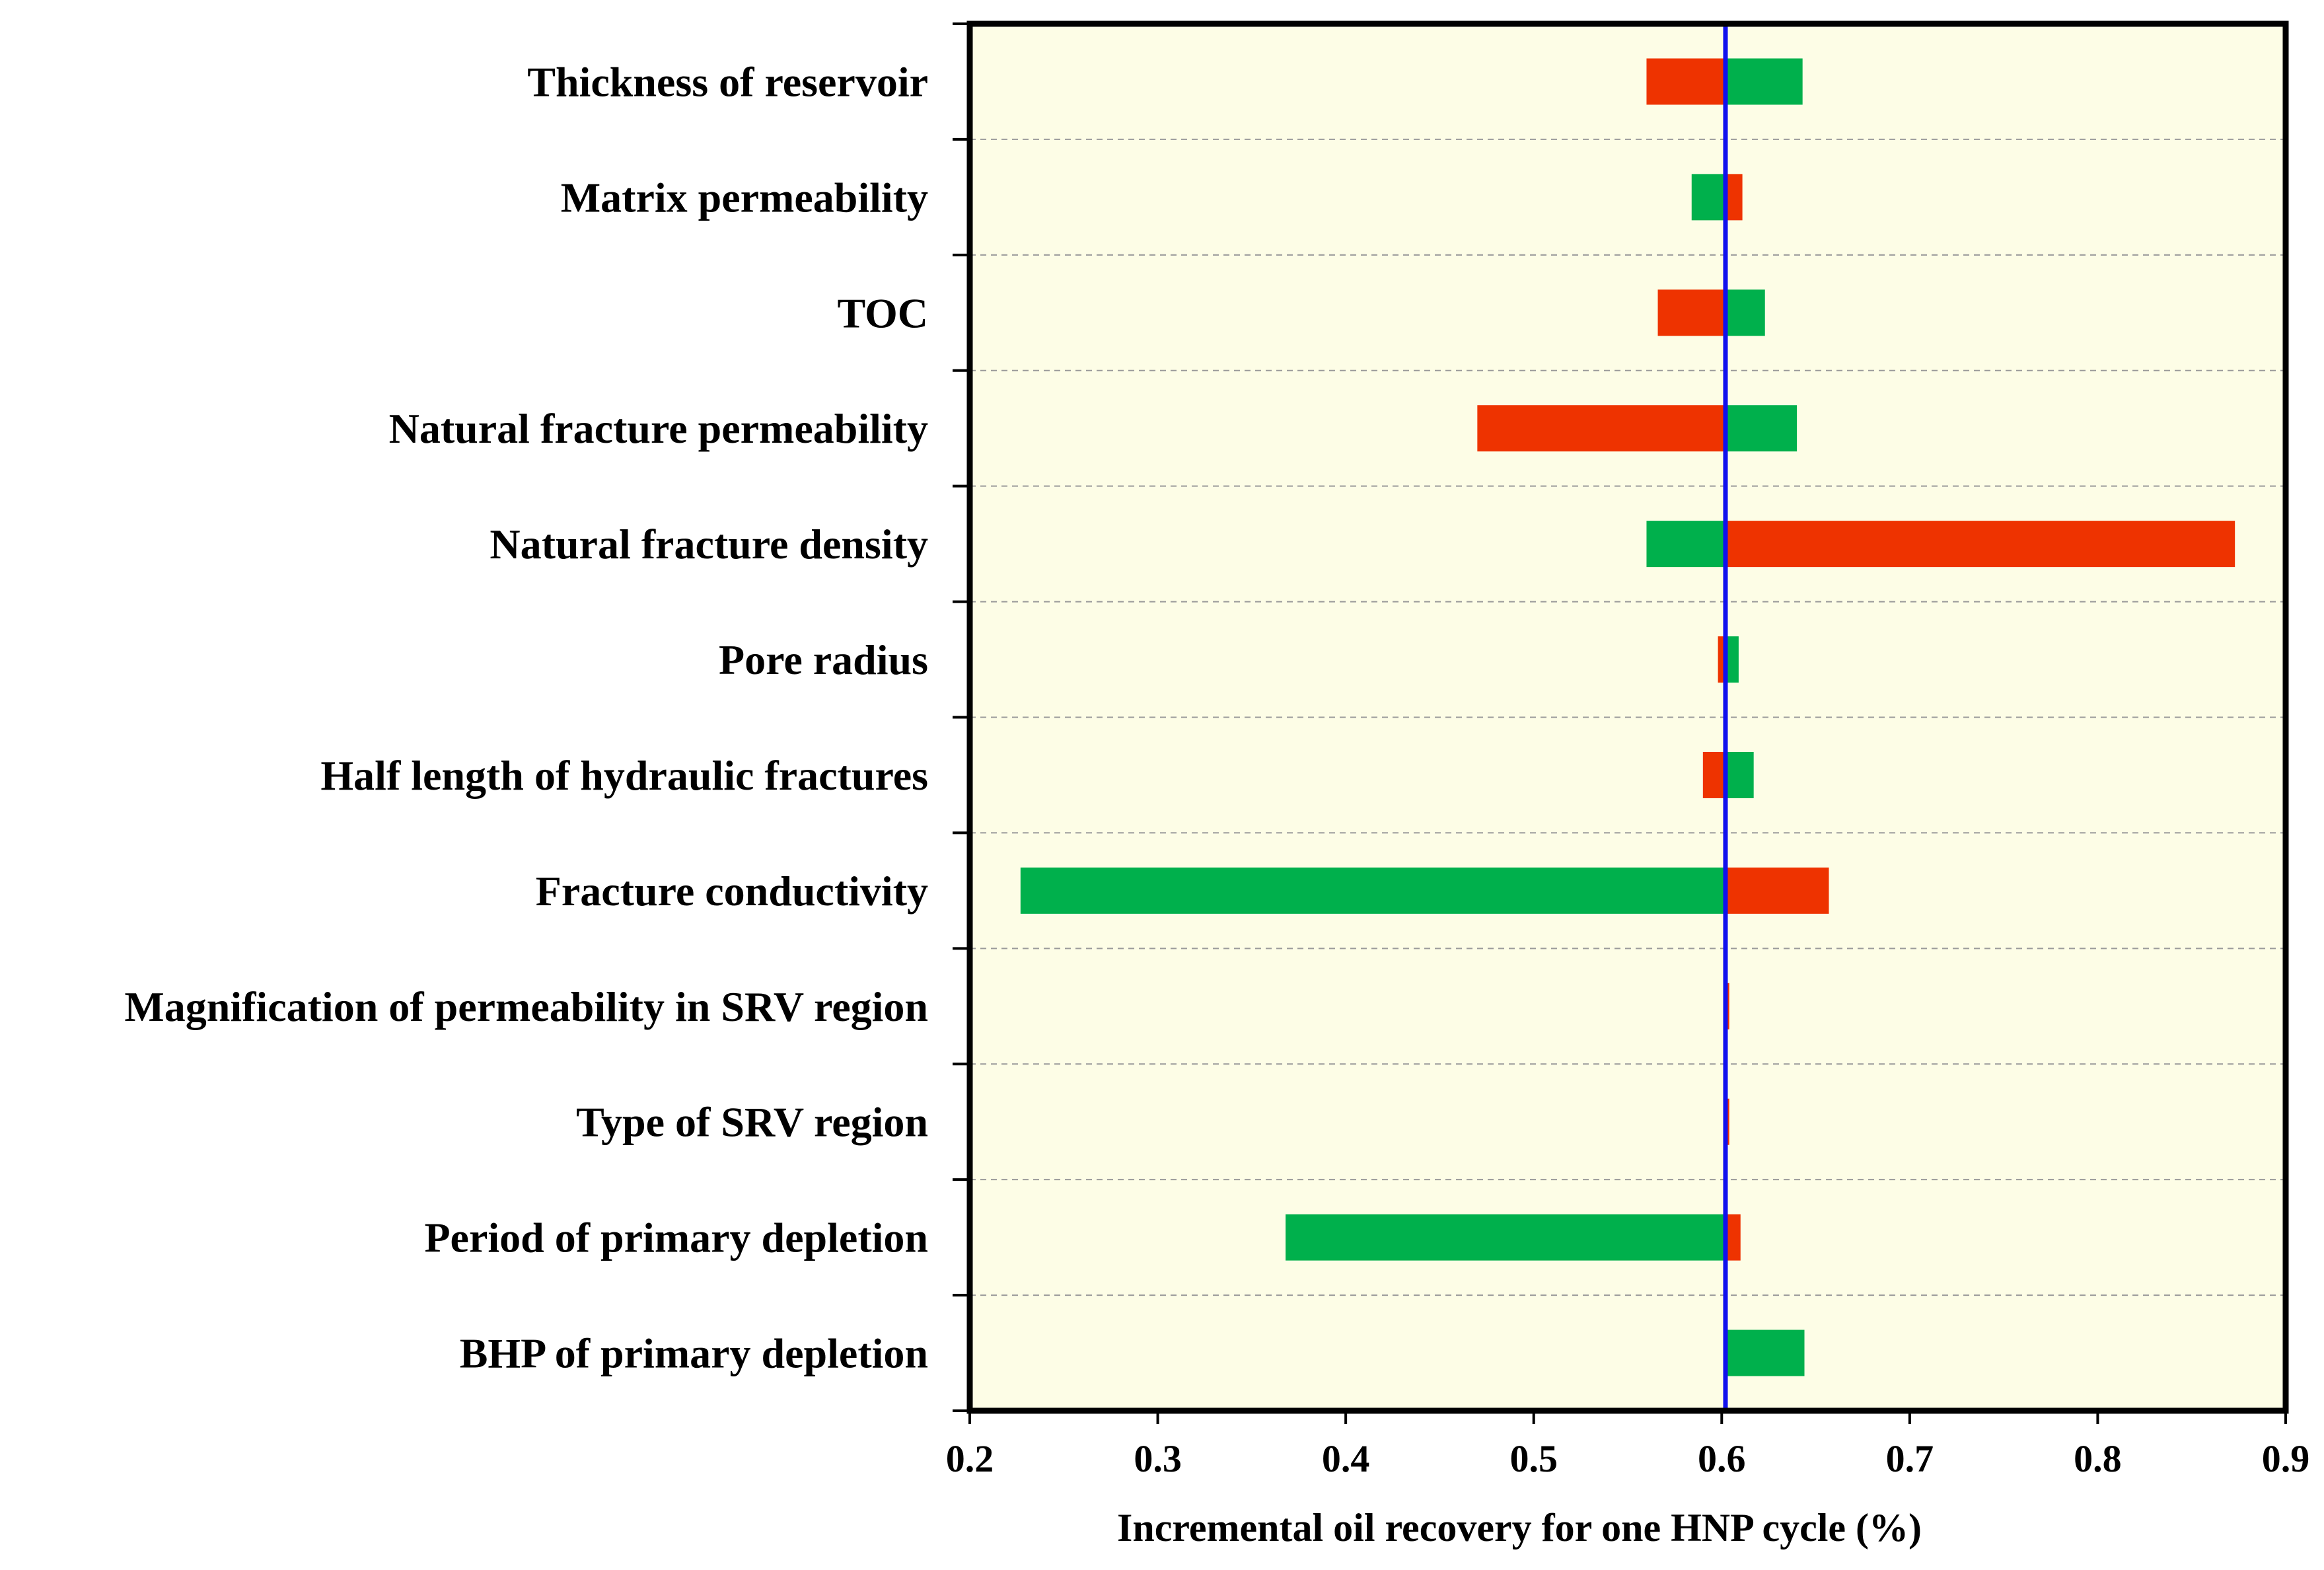 Image resolution: width=2324 pixels, height=1570 pixels. Describe the element at coordinates (624, 776) in the screenshot. I see `category-label: Half length of hydraulic fractures` at that location.